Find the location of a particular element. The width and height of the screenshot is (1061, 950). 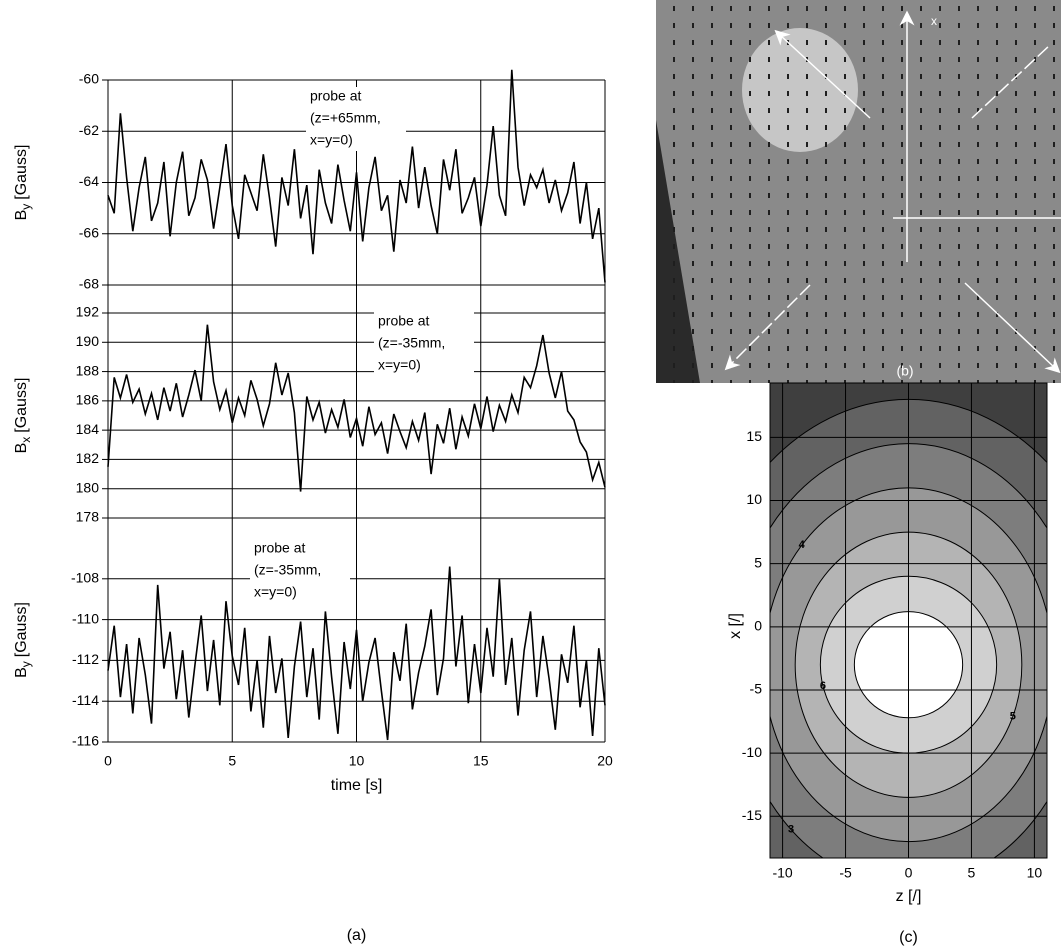

y-tick-label: -60 is located at coordinates (89, 79).